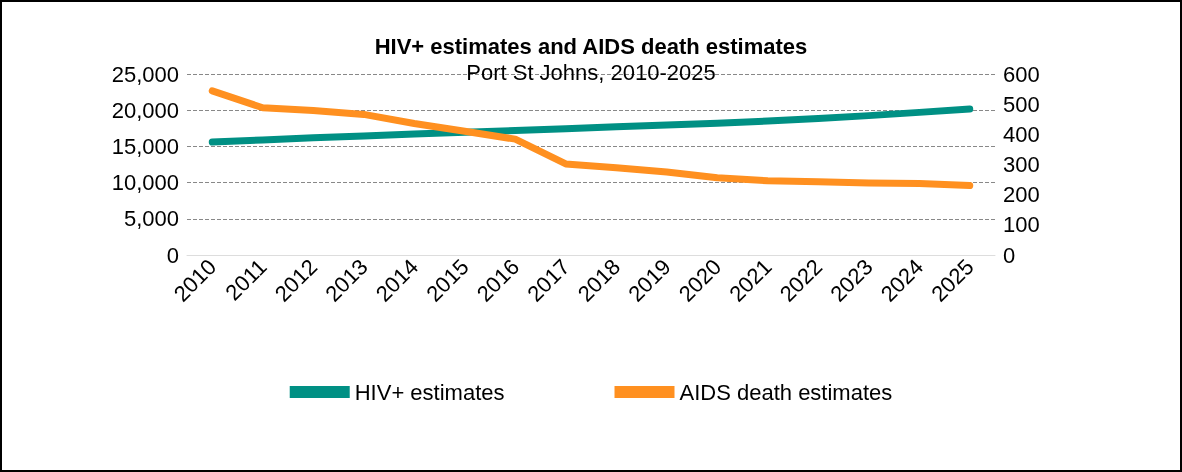  Describe the element at coordinates (591, 72) in the screenshot. I see `chart-subtitle: Port St Johns, 2010-2025` at that location.